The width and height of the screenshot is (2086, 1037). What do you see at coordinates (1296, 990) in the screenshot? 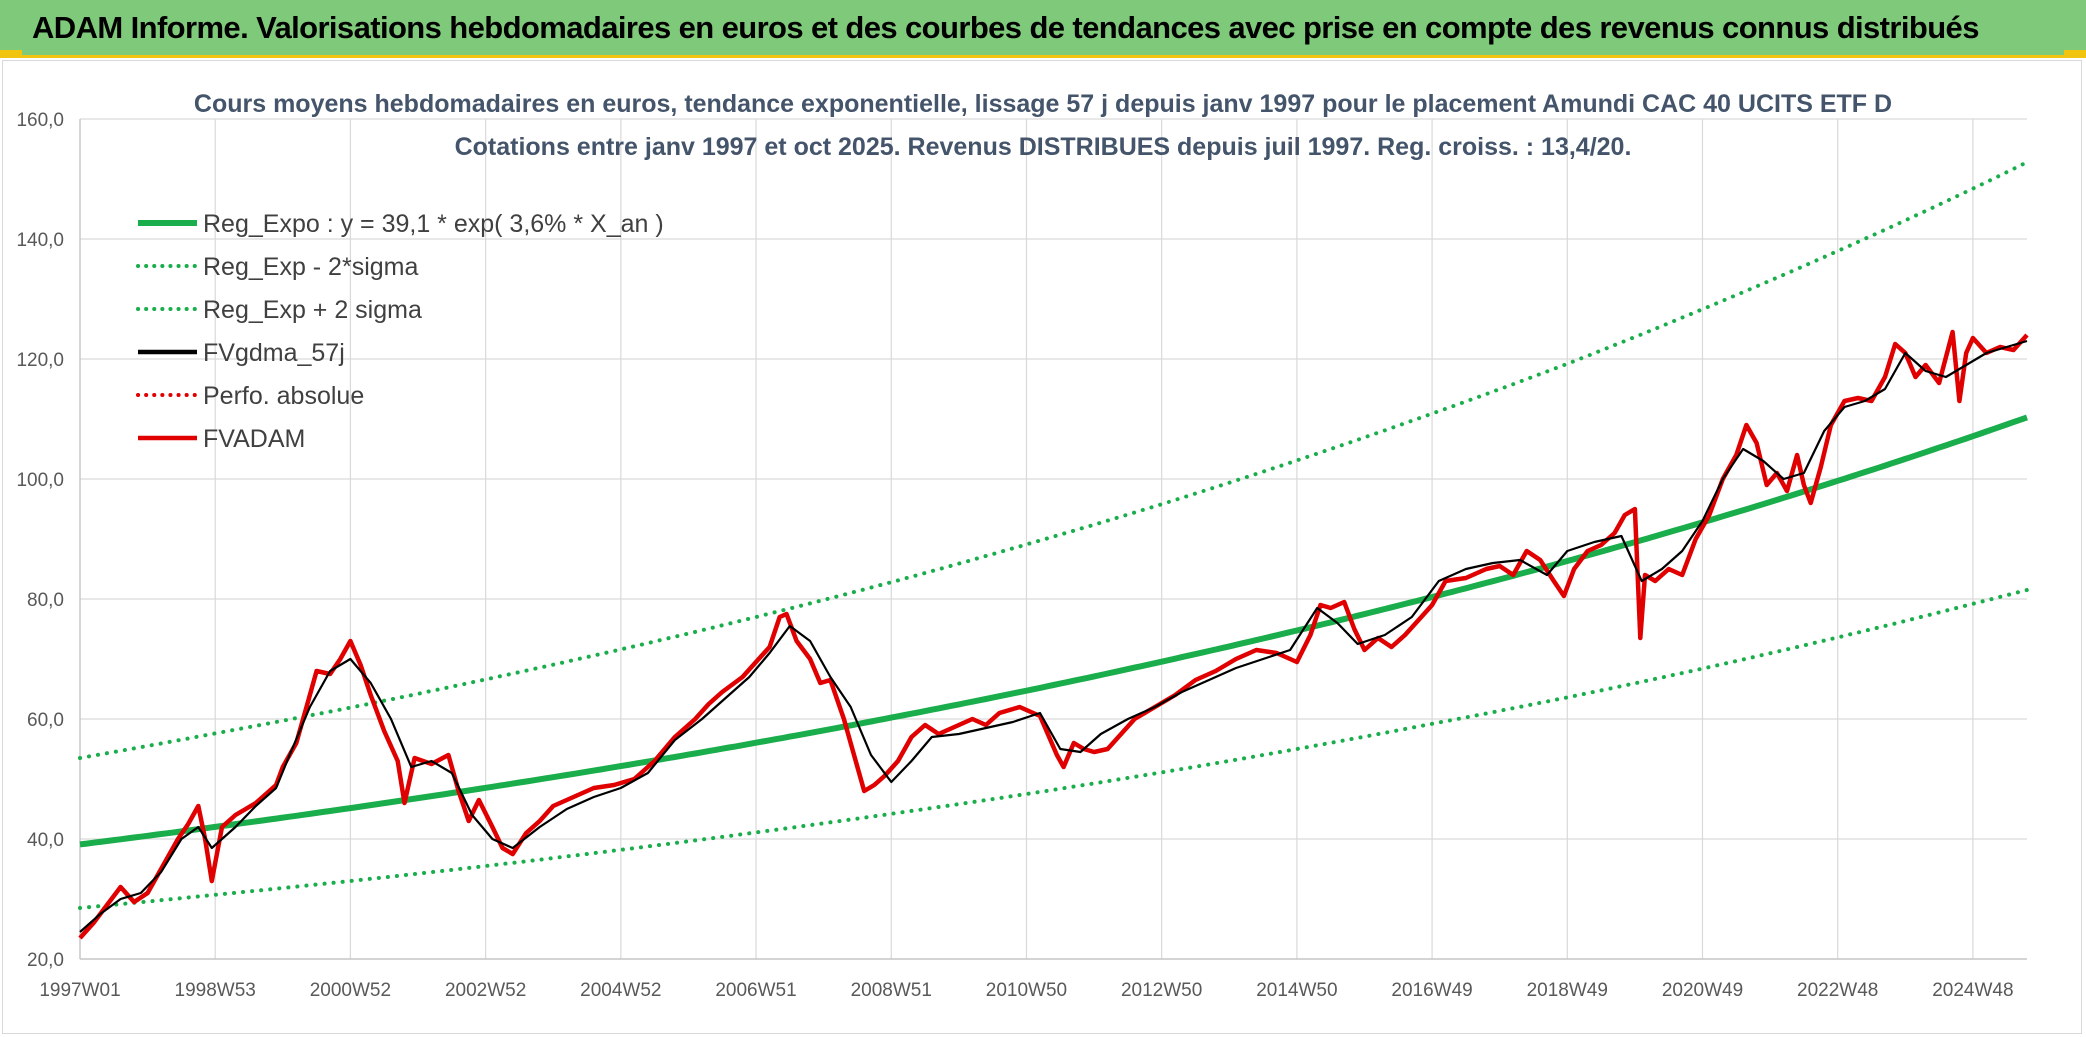
I see `x-tick-label: 2014W50` at bounding box center [1296, 990].